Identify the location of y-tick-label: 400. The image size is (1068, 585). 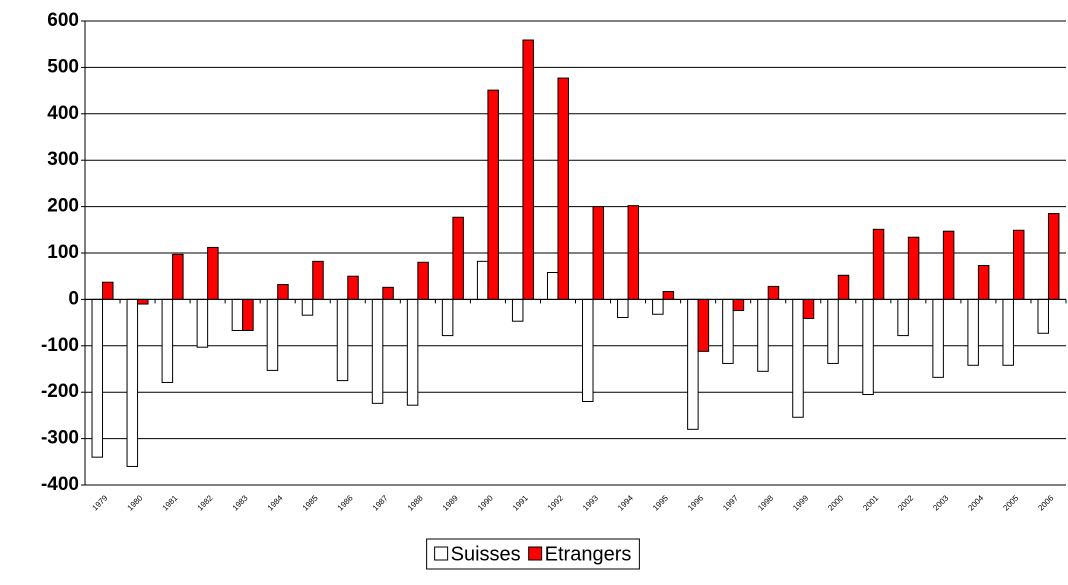
(63, 113).